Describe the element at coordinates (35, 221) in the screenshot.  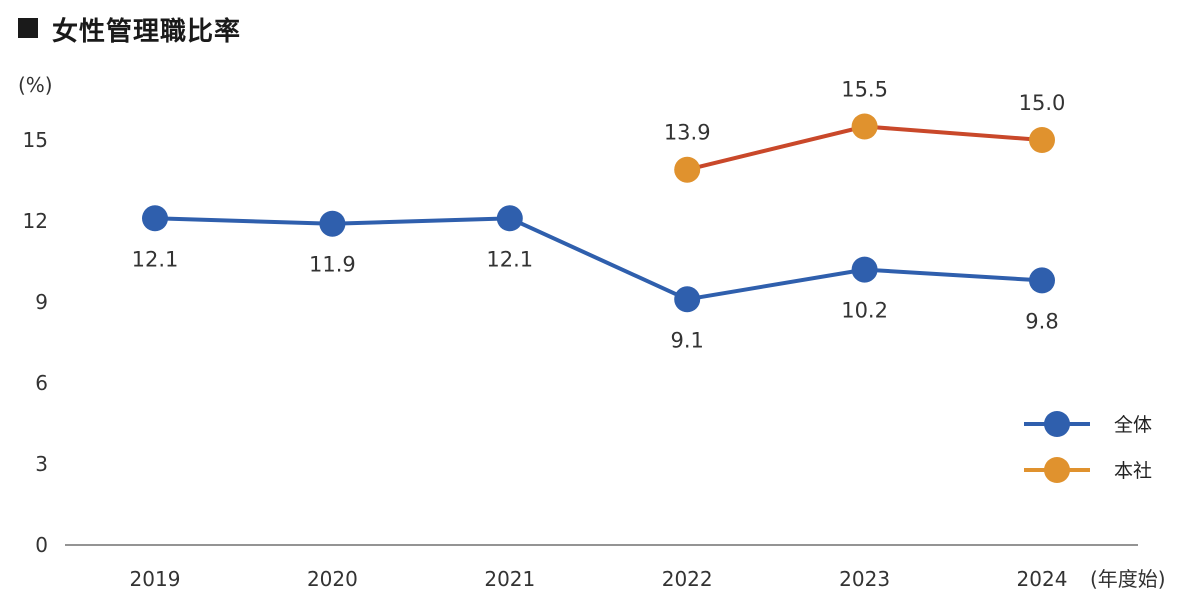
I see `y-tick-label: 12` at that location.